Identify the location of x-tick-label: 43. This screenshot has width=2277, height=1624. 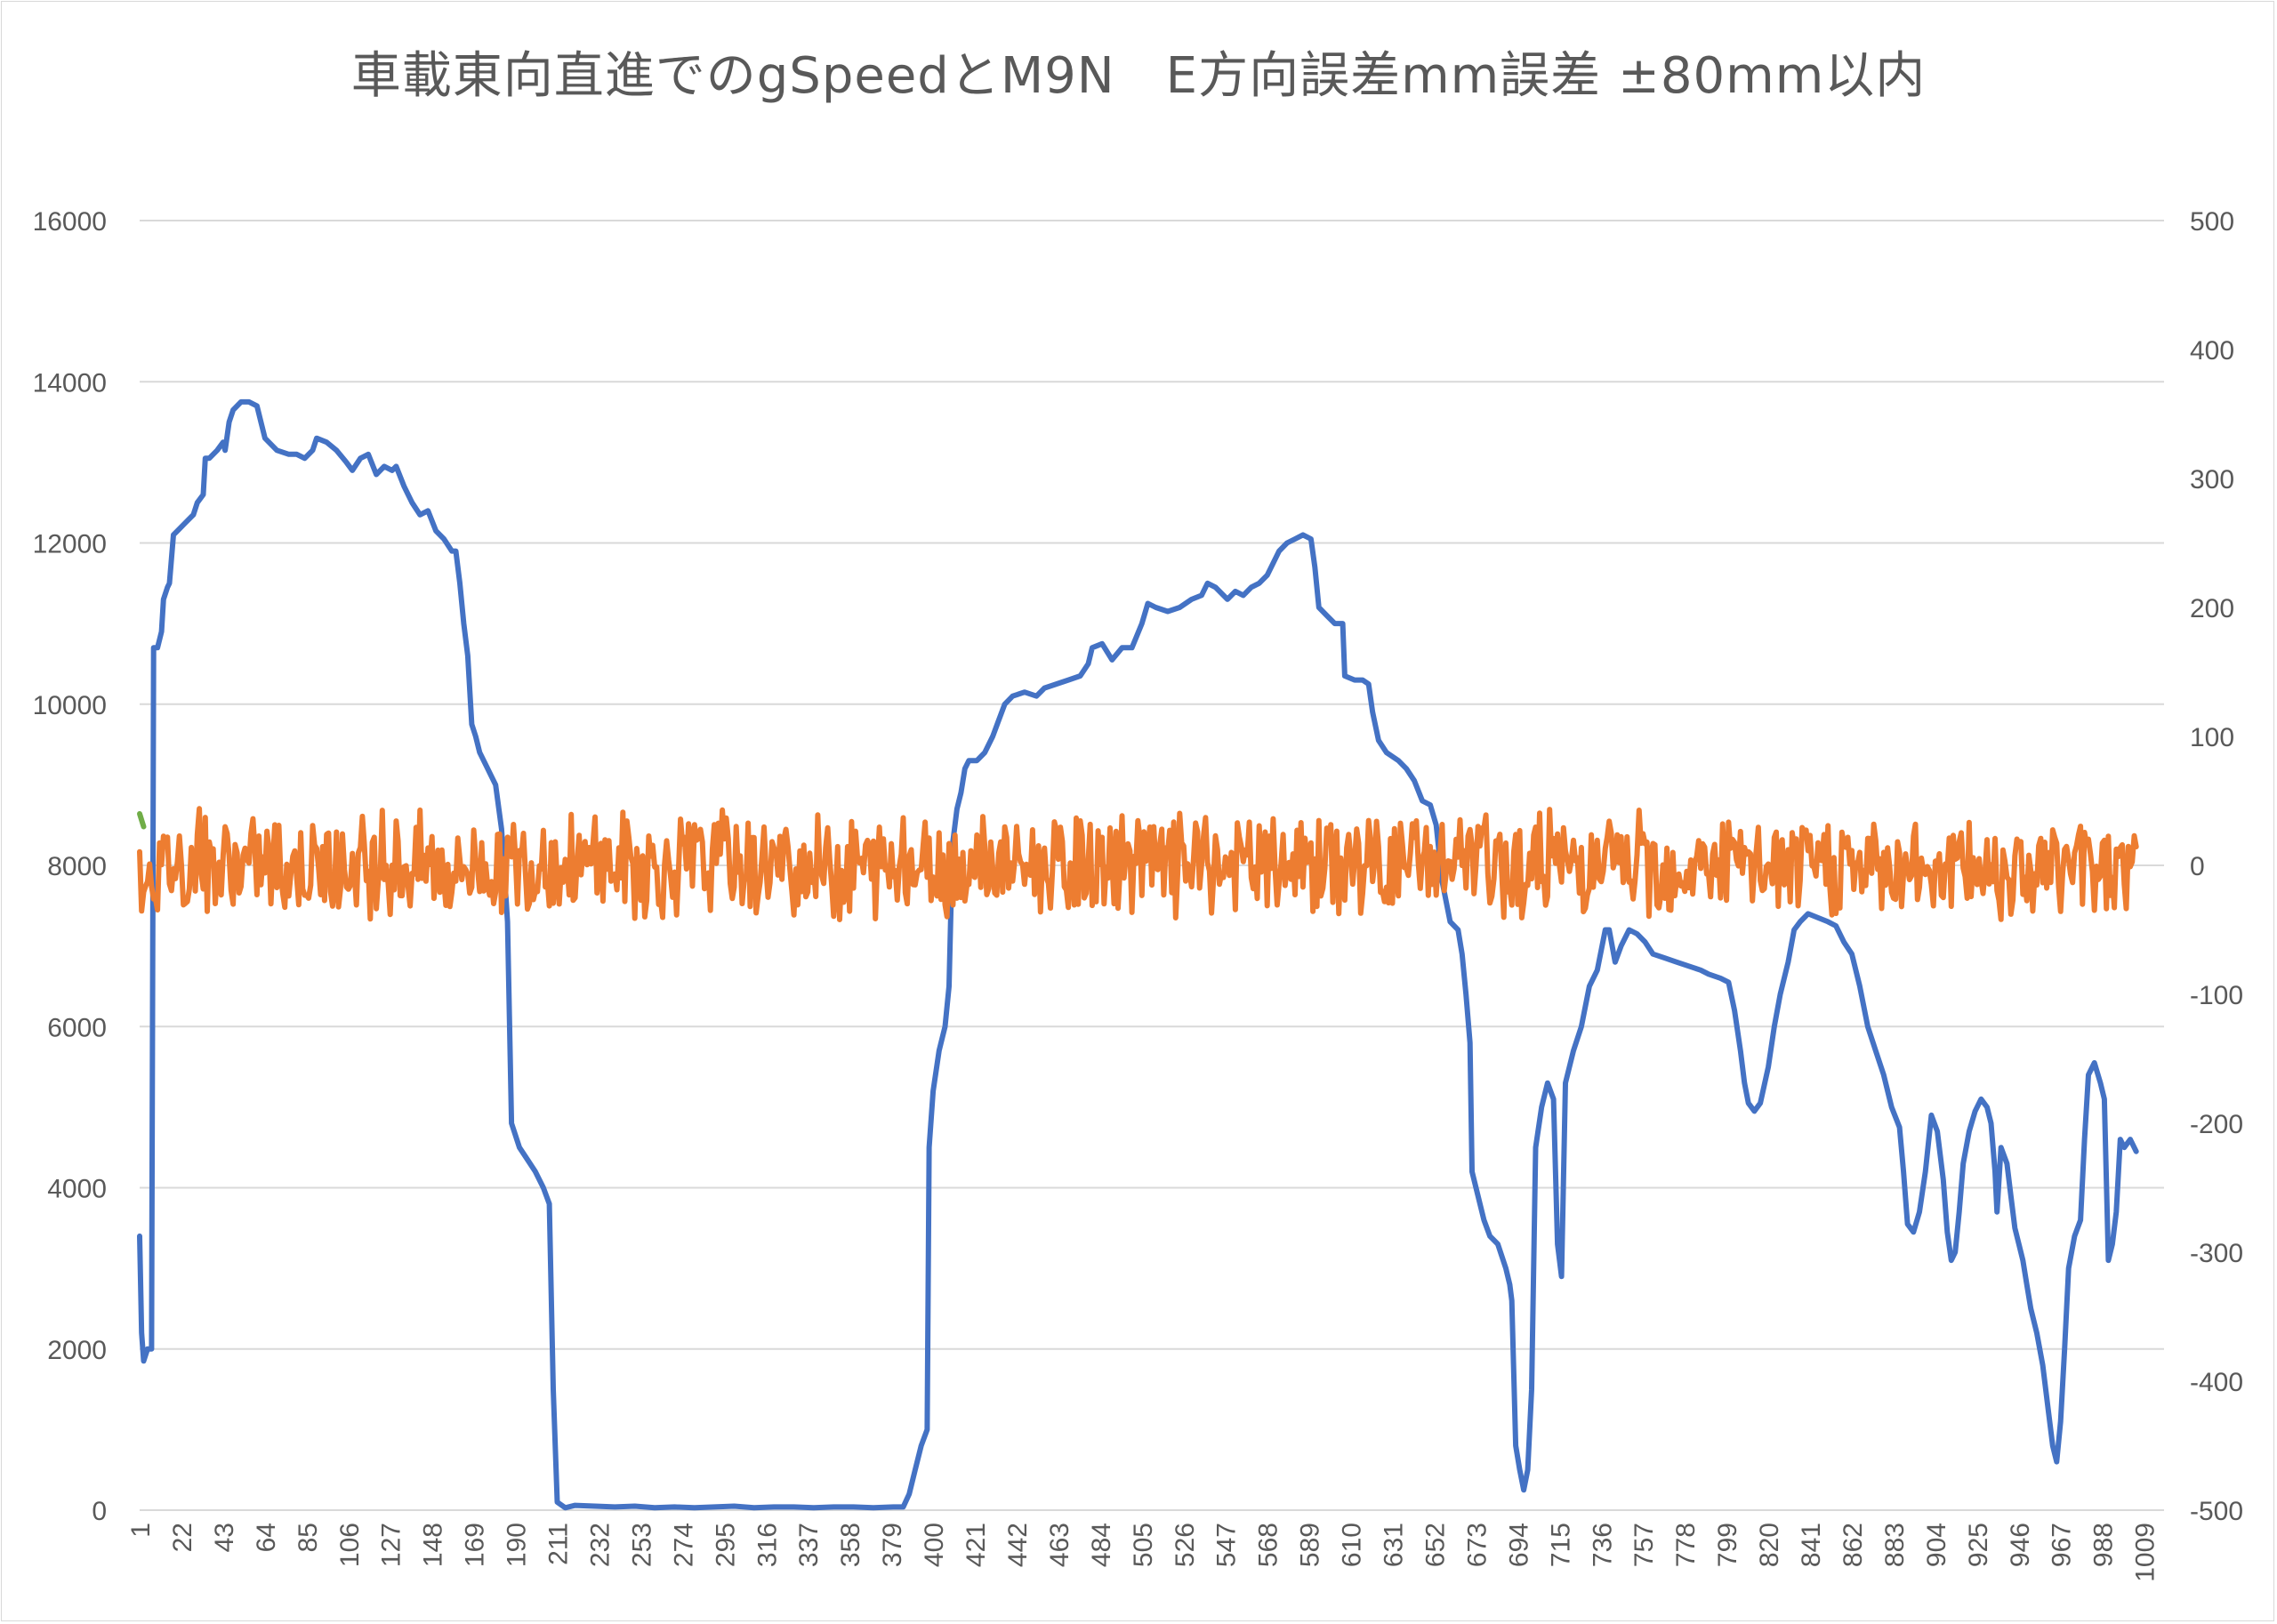
(224, 1537).